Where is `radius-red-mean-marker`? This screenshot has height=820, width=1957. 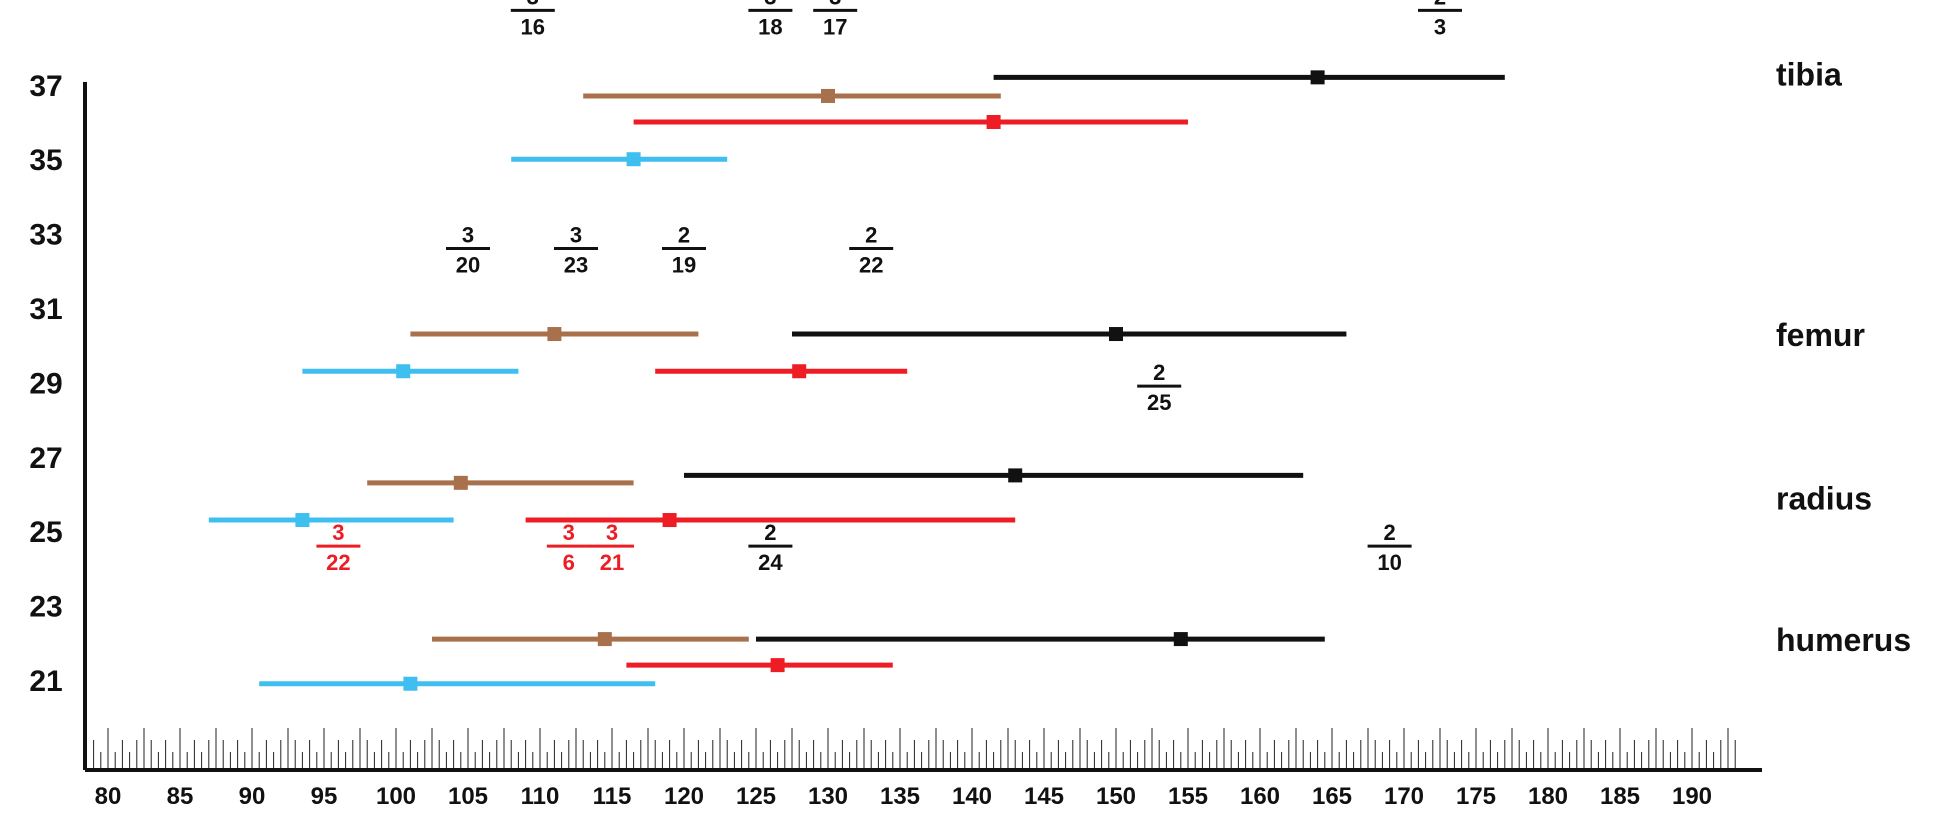
radius-red-mean-marker is located at coordinates (669, 520).